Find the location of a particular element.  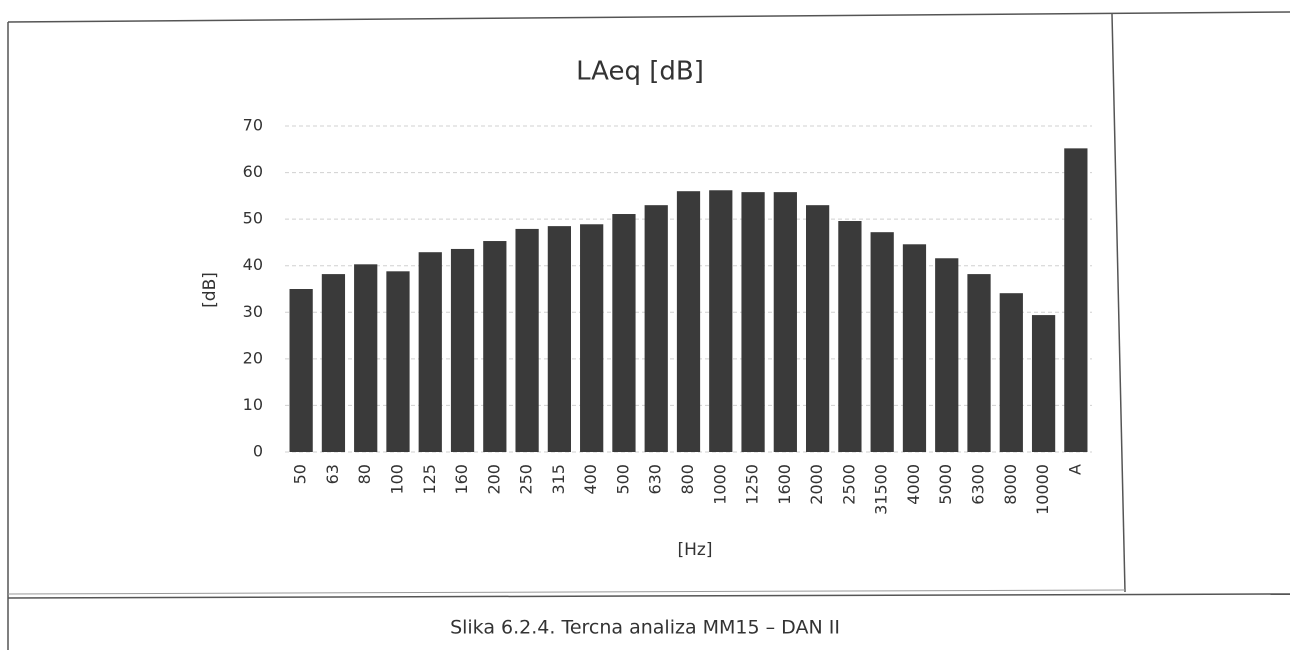

x-axis-label: [Hz] is located at coordinates (695, 550).